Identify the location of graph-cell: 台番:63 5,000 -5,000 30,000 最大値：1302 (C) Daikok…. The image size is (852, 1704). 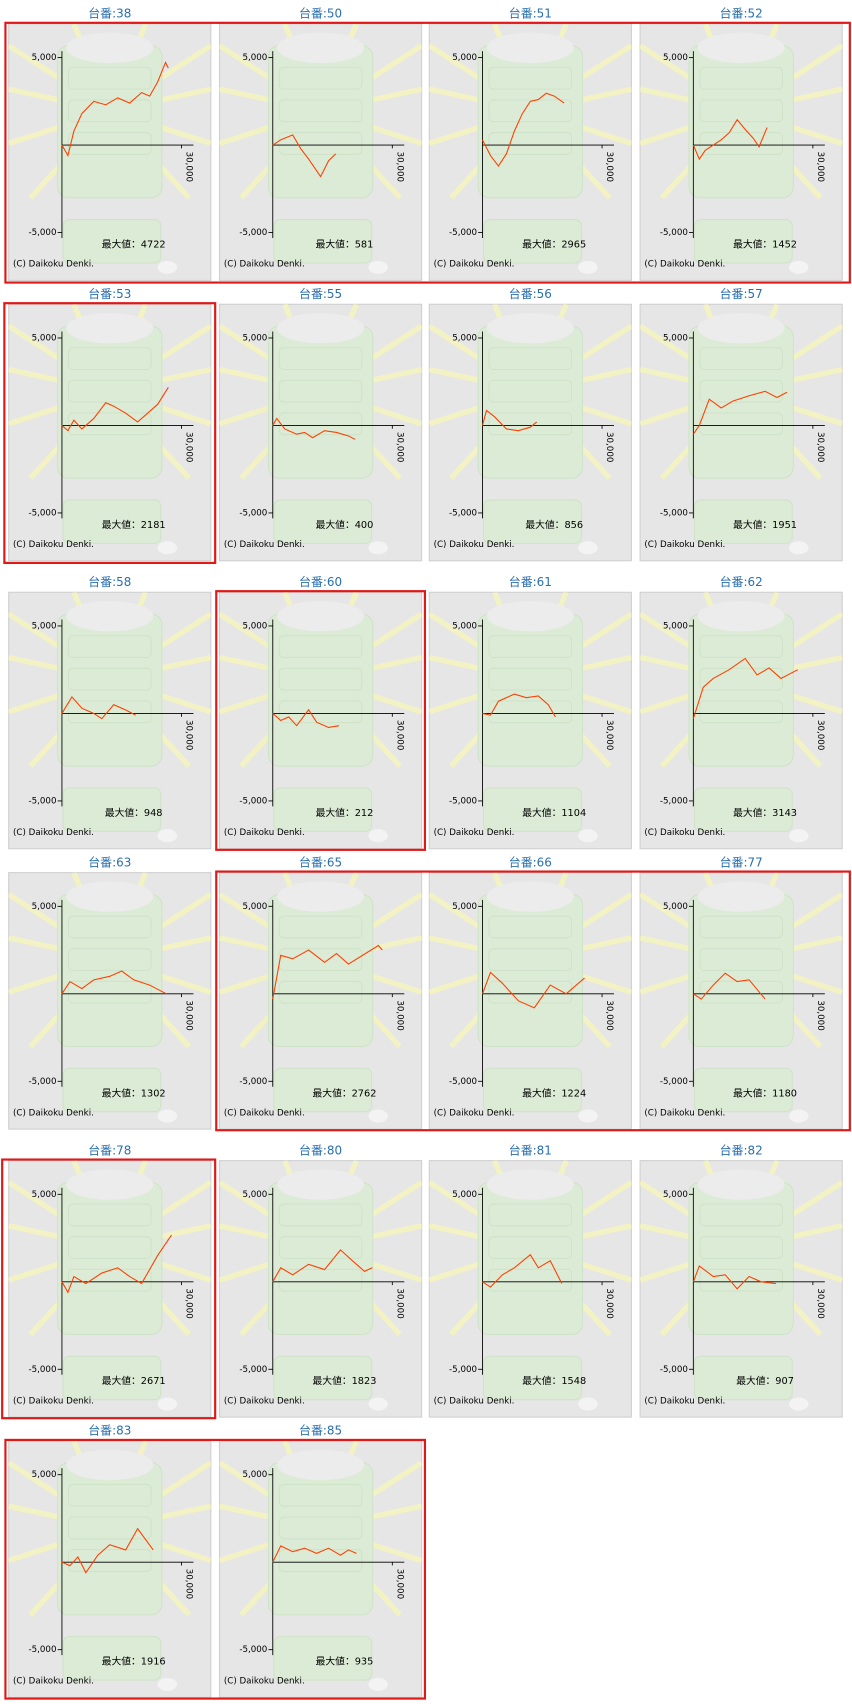
(110, 992).